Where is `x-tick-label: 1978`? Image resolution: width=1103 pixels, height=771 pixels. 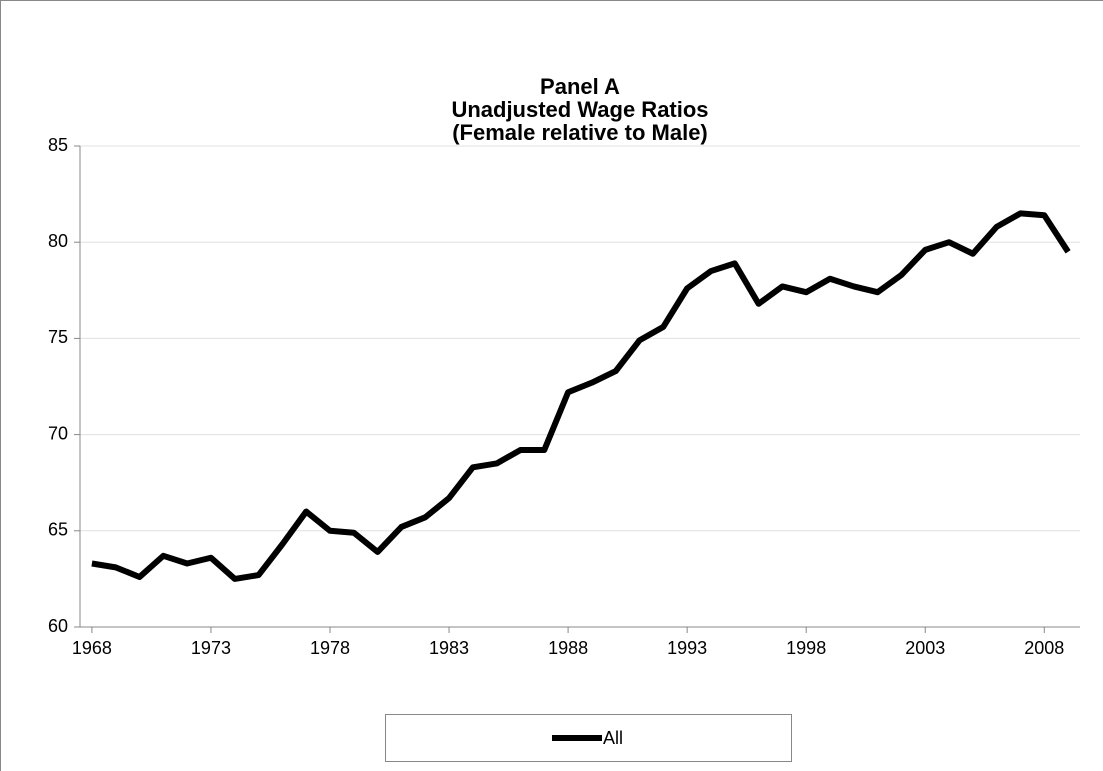 x-tick-label: 1978 is located at coordinates (330, 648).